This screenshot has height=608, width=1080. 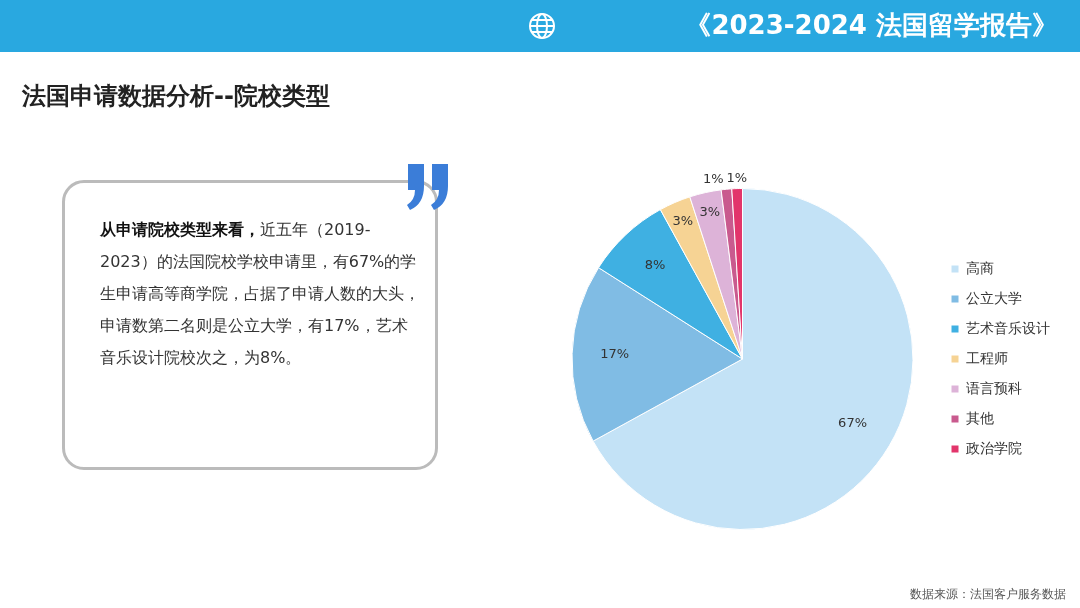 I want to click on legend-label: 公立大学, so click(x=994, y=297).